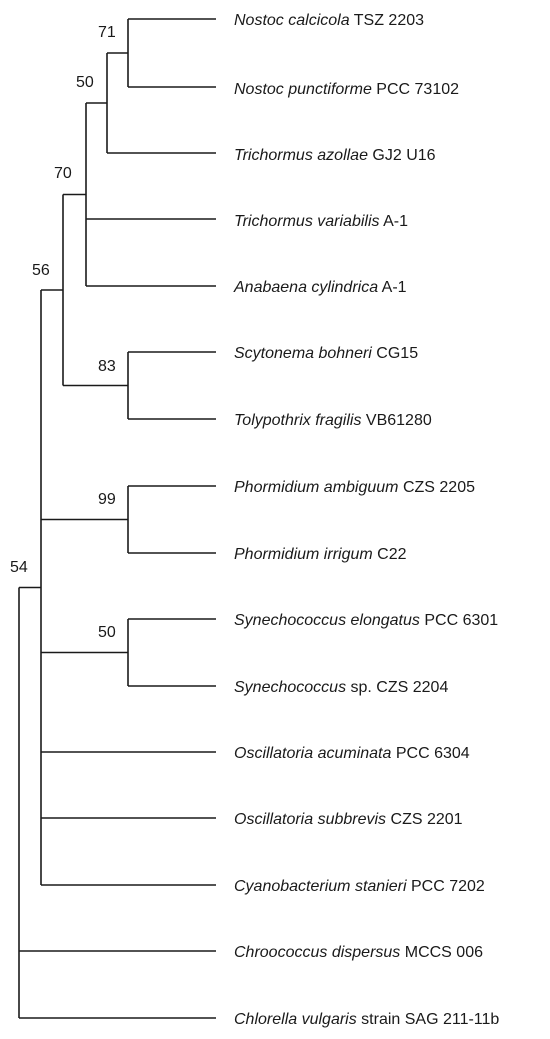 Image resolution: width=550 pixels, height=1039 pixels. I want to click on taxon-label: Chroococcus dispersus MCCS 006, so click(358, 952).